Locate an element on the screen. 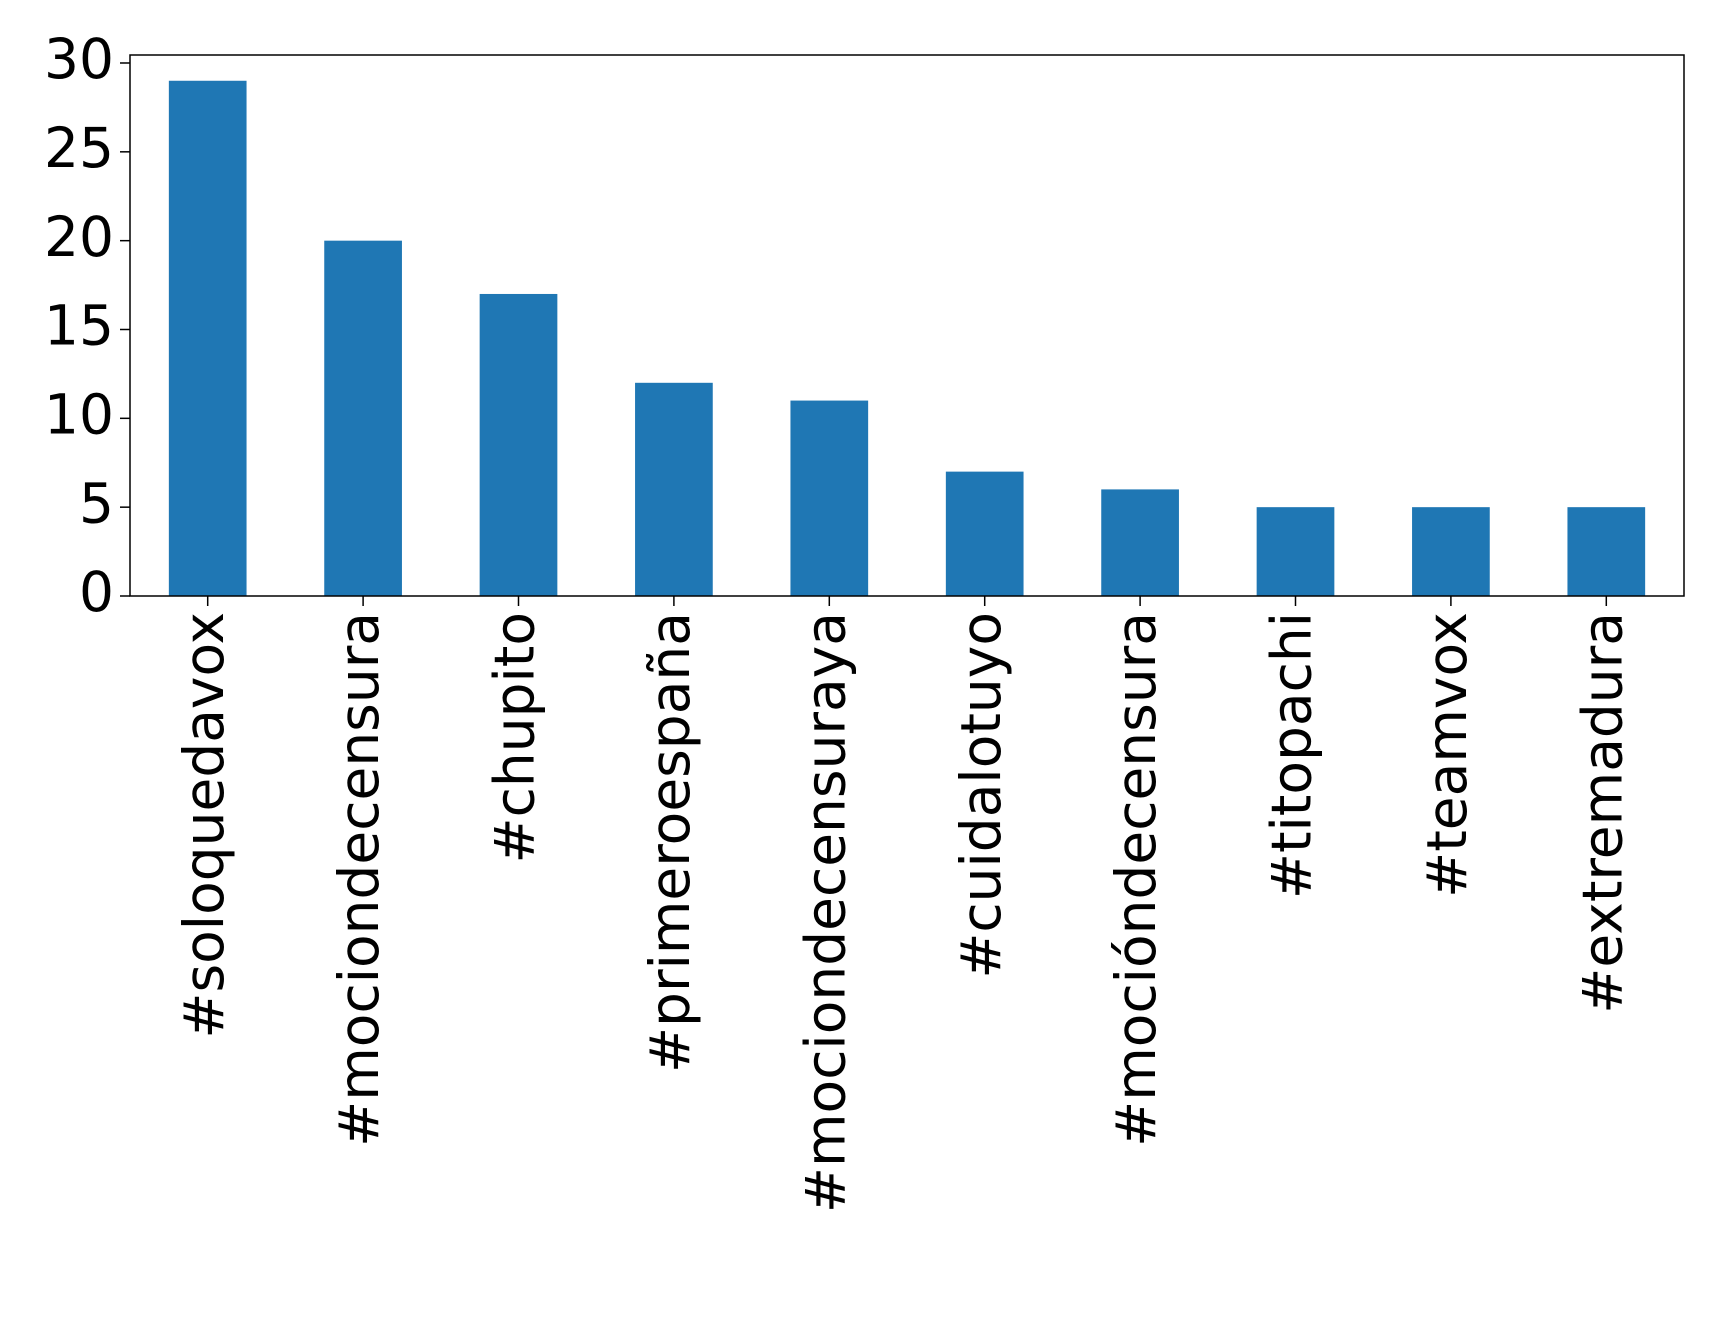 The image size is (1719, 1327). y-tick-label: 15 is located at coordinates (79, 326).